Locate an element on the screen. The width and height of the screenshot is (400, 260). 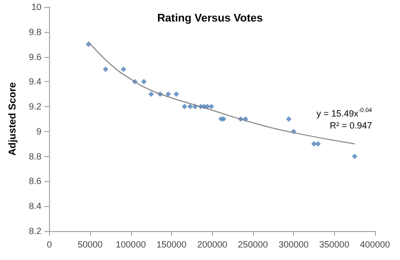
x-tick-label: 400000 is located at coordinates (375, 245).